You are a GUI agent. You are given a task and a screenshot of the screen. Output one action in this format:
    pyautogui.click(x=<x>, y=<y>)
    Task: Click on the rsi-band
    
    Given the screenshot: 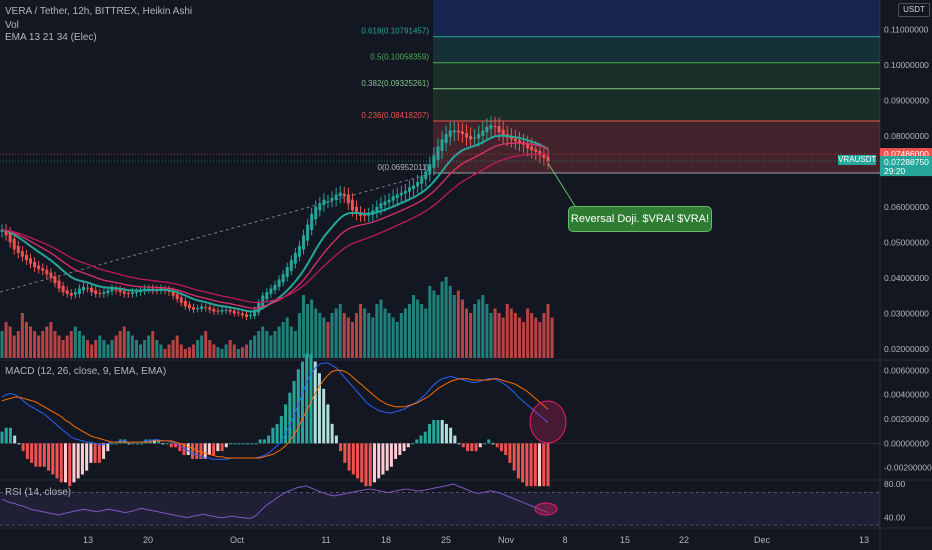 What is the action you would take?
    pyautogui.click(x=440, y=509)
    